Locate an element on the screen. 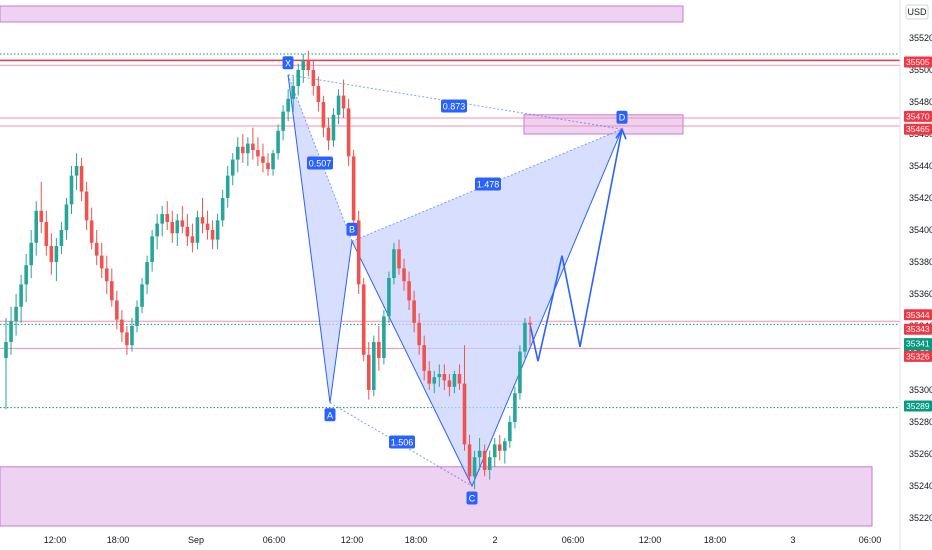 Image resolution: width=932 pixels, height=550 pixels. pattern-point-label: X is located at coordinates (288, 63).